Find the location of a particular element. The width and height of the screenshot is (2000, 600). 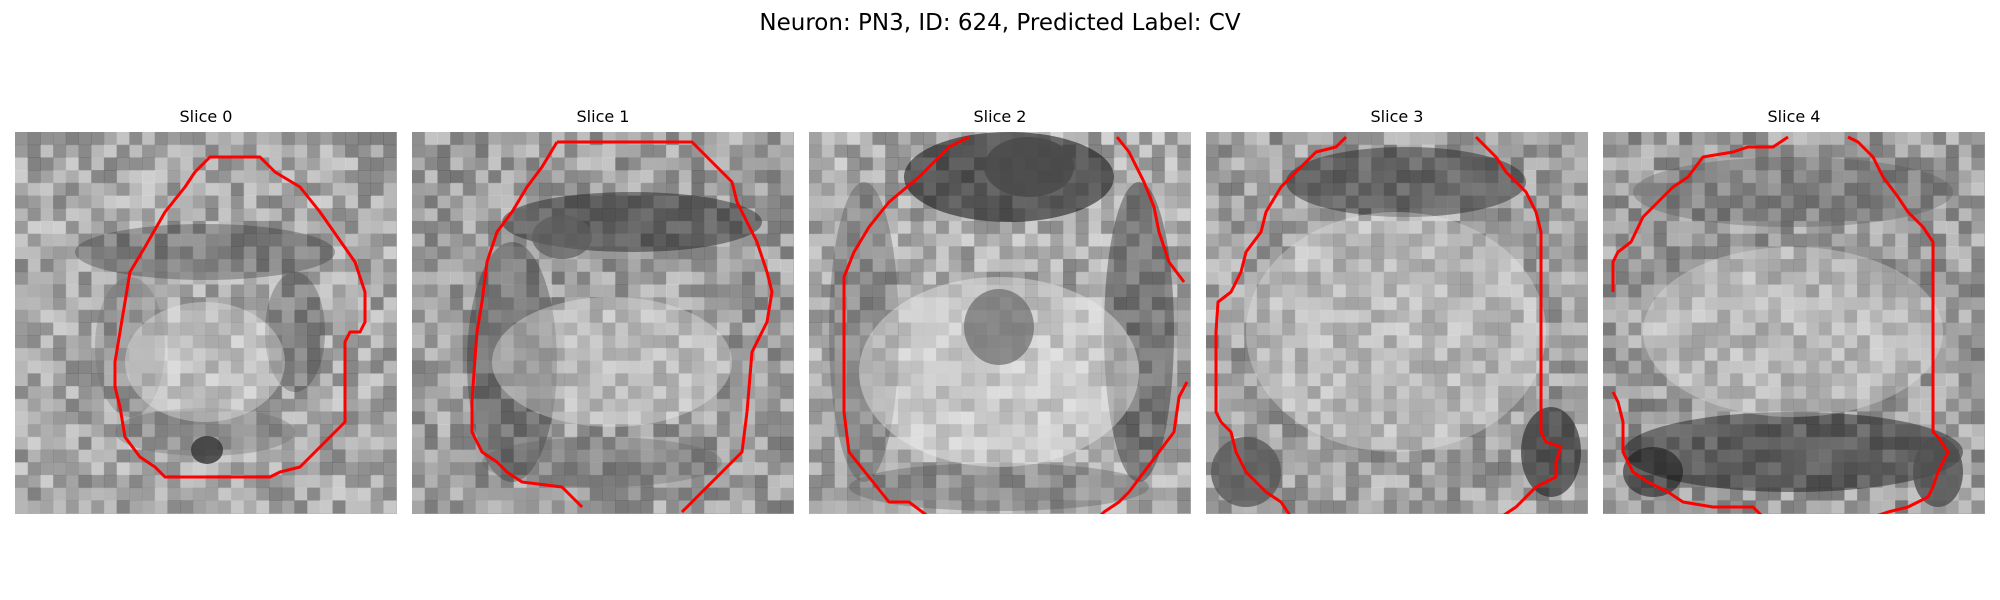

slice-title-0: Slice 0 is located at coordinates (206, 116).